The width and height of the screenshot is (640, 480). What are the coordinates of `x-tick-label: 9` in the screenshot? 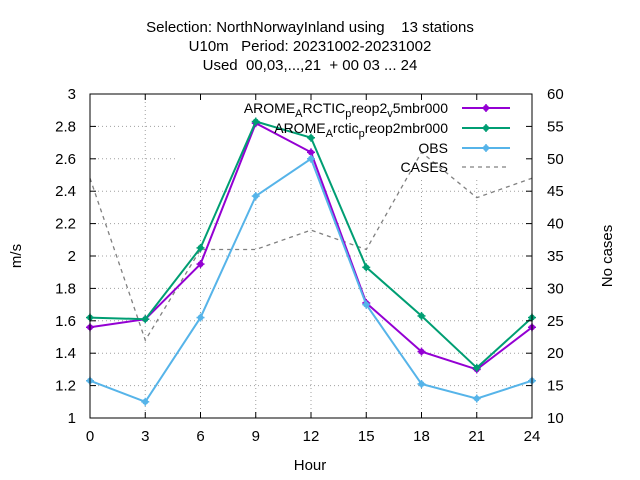 It's located at (256, 436).